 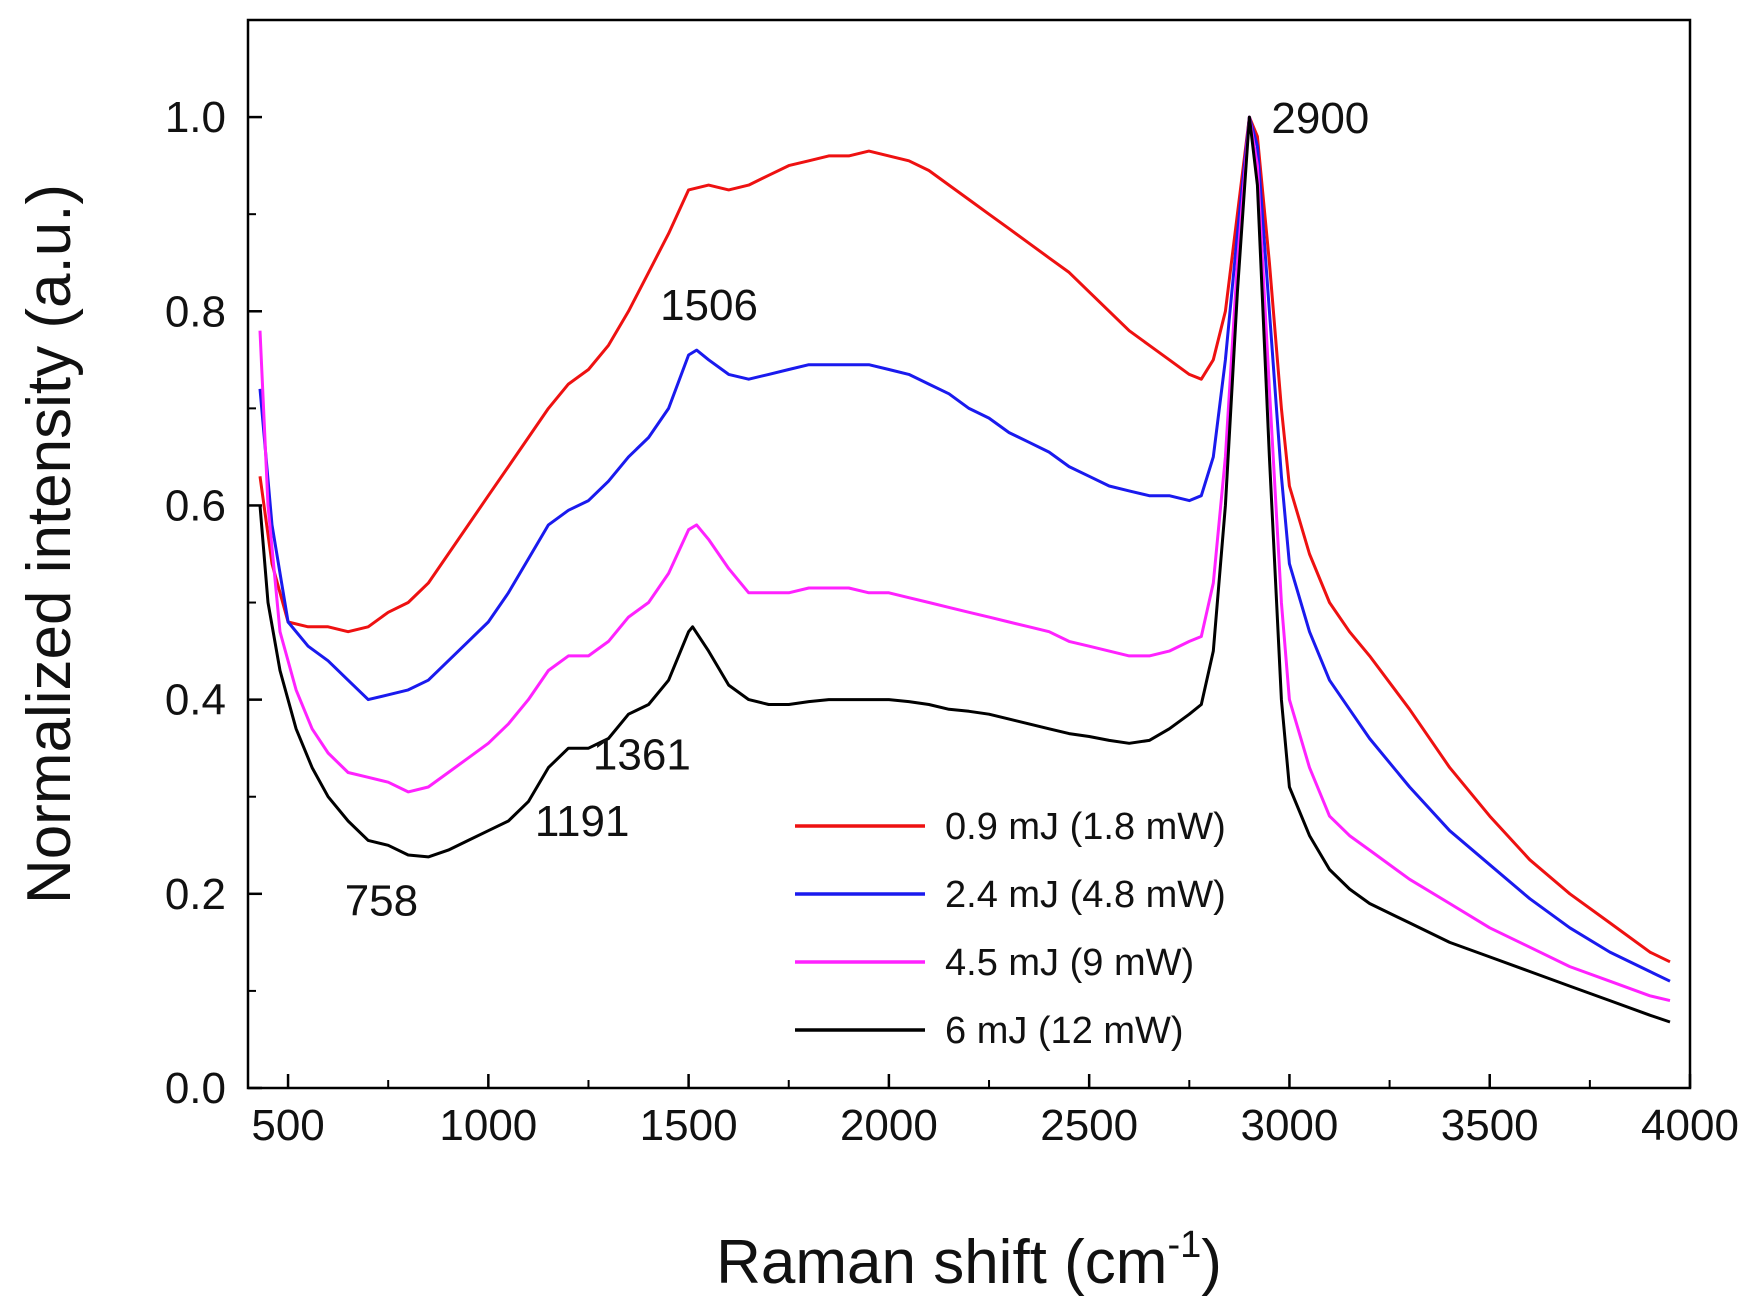 I want to click on x-tick-label: 2000, so click(x=889, y=1125).